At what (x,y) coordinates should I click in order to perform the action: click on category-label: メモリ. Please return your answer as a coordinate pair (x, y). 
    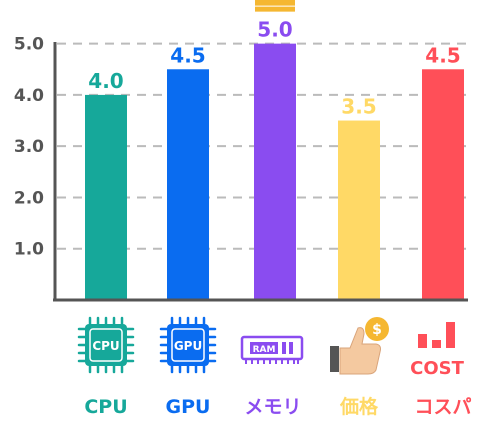
    Looking at the image, I should click on (272, 407).